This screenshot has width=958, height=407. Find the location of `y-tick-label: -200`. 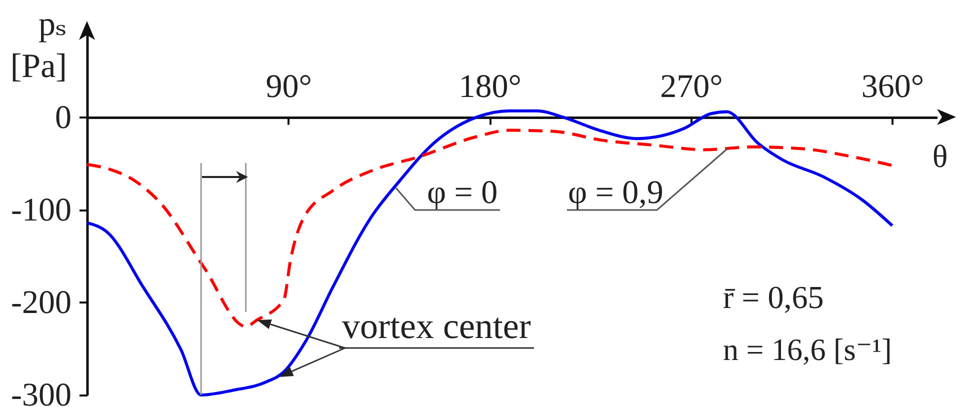

y-tick-label: -200 is located at coordinates (41, 302).